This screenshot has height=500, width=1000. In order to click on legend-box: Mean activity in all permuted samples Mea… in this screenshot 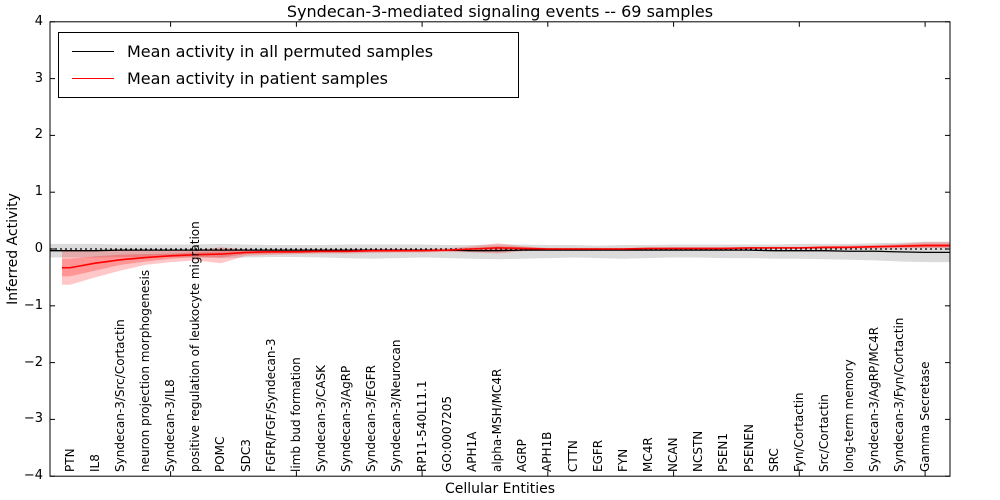, I will do `click(288, 65)`.